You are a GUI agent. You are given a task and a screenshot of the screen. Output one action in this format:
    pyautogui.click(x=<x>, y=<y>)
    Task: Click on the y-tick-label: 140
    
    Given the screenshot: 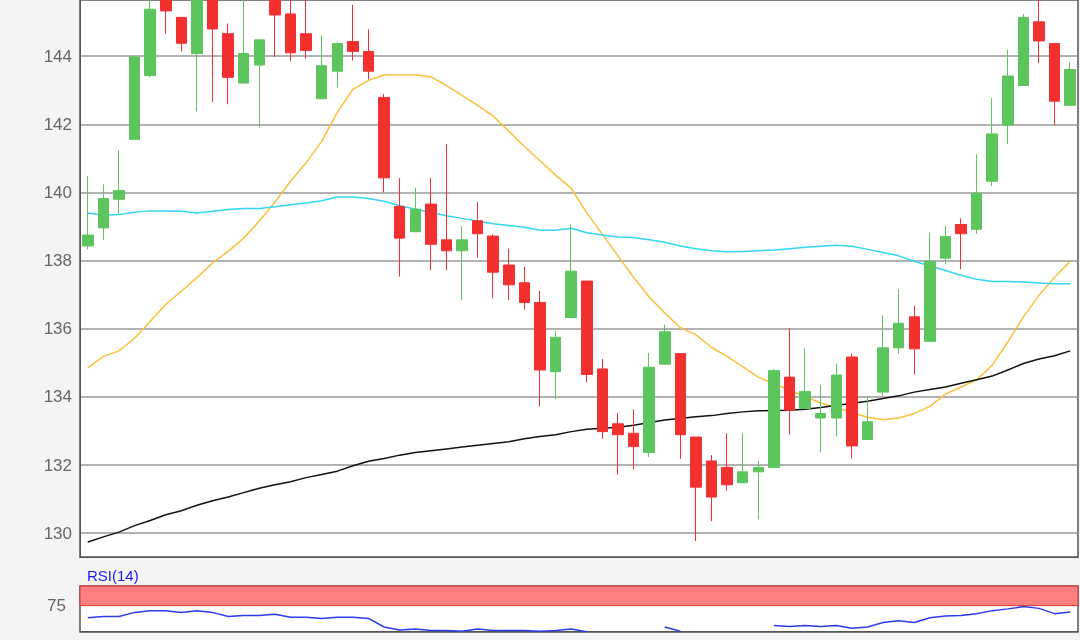 What is the action you would take?
    pyautogui.click(x=57, y=192)
    